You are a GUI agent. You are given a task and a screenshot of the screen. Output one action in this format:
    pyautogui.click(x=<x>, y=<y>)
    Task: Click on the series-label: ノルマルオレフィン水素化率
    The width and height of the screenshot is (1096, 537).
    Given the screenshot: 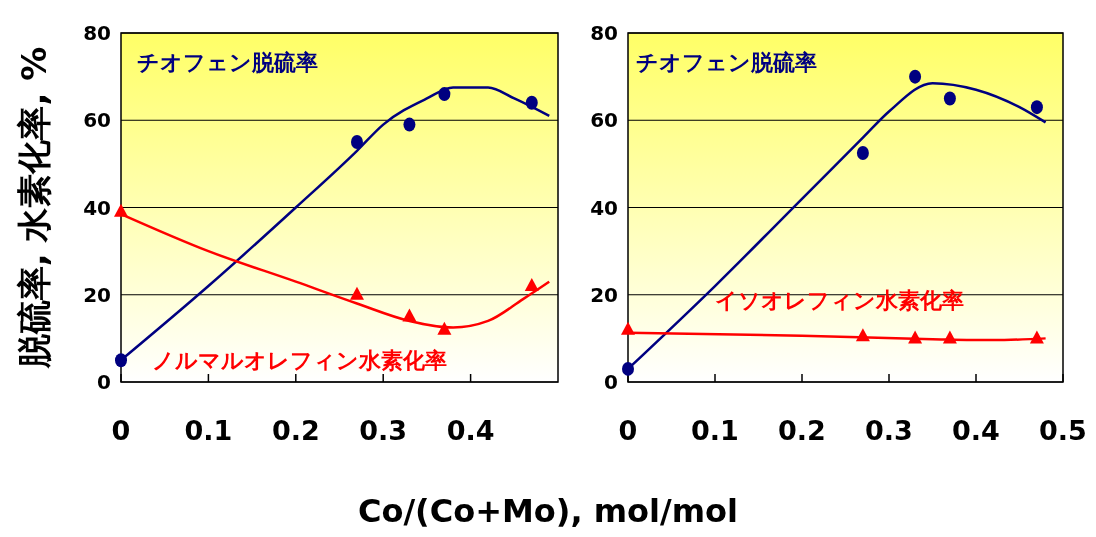 What is the action you would take?
    pyautogui.click(x=299, y=360)
    